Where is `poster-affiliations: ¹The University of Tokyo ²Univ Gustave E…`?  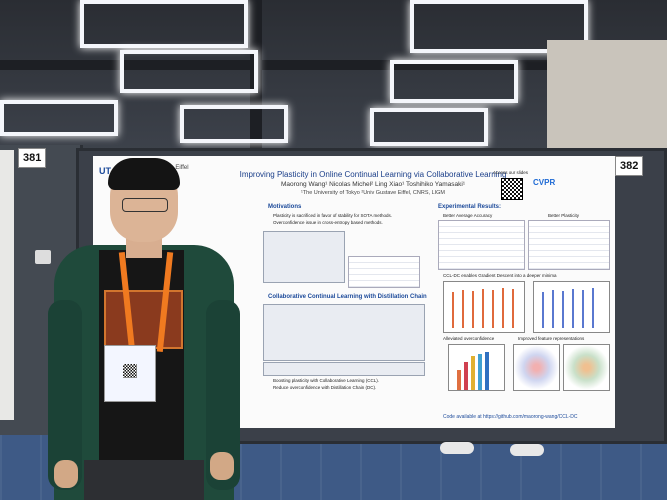
poster-affiliations: ¹The University of Tokyo ²Univ Gustave E… is located at coordinates (373, 193).